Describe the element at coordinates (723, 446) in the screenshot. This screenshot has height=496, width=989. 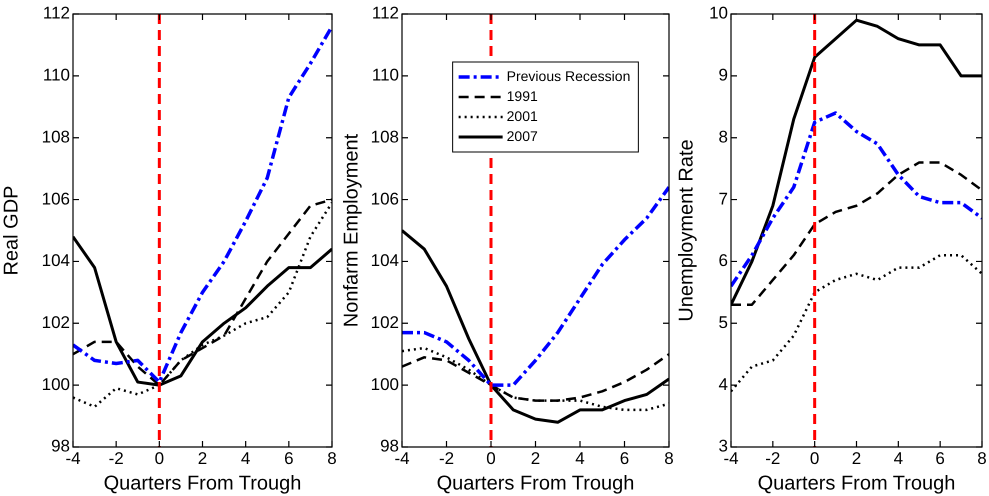
I see `y-tick-label: 3` at that location.